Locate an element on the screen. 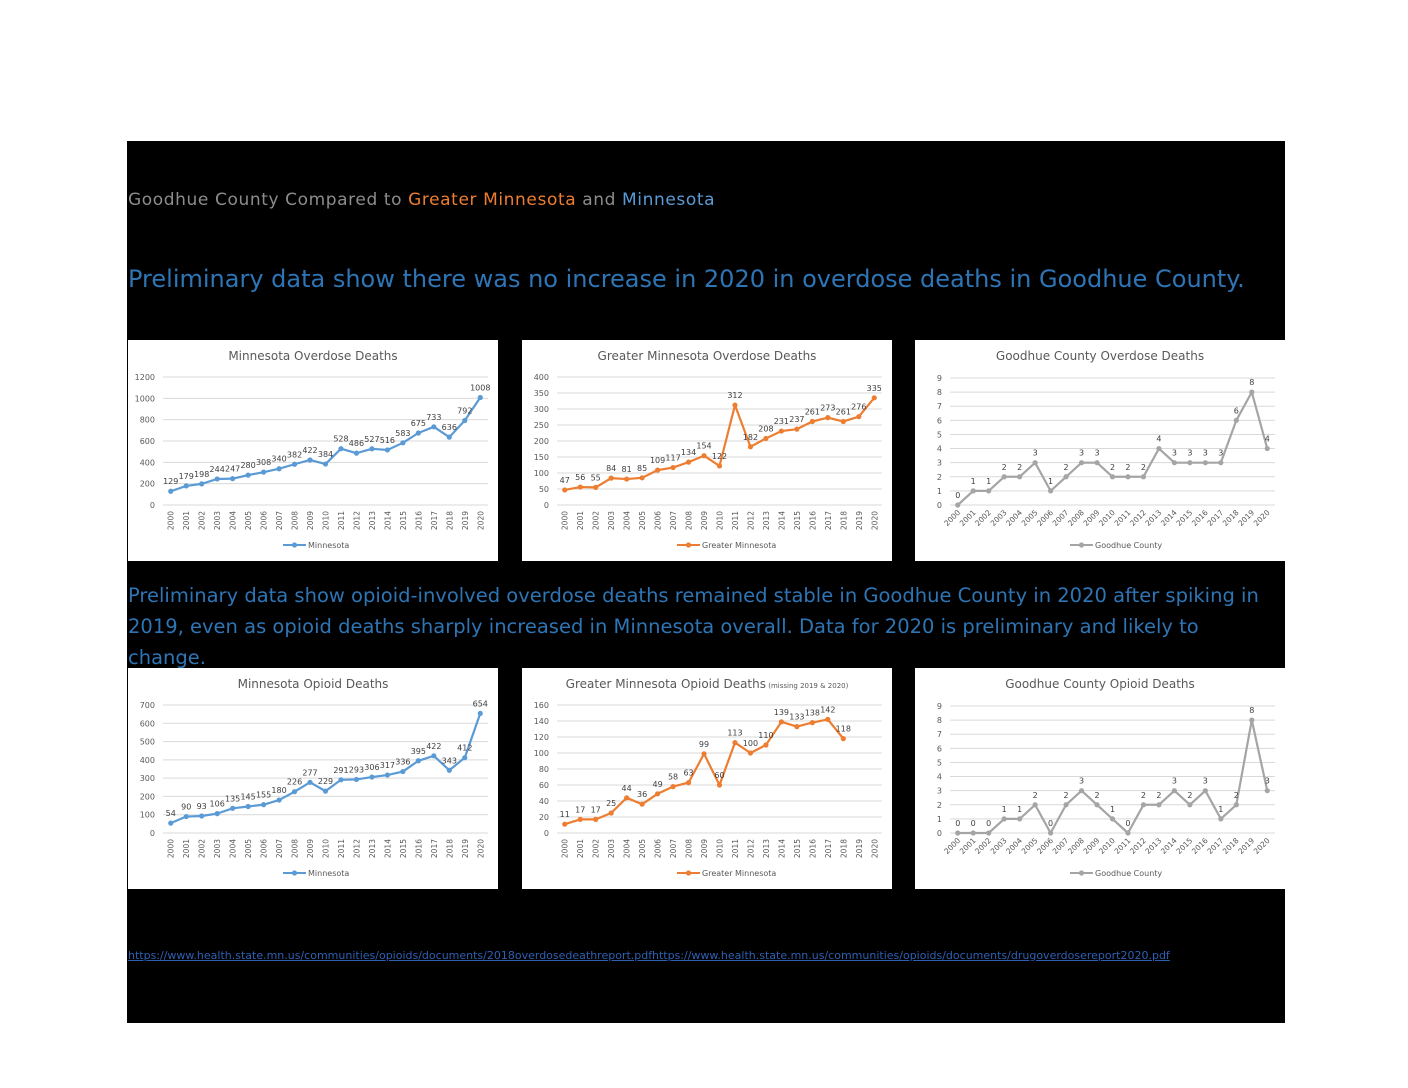 The height and width of the screenshot is (1088, 1408). data-label: 155 is located at coordinates (263, 795).